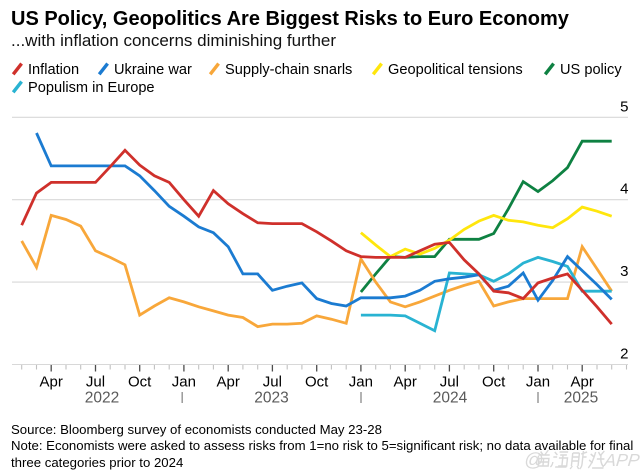 This screenshot has width=644, height=475. Describe the element at coordinates (581, 398) in the screenshot. I see `svg-text: 2025` at that location.